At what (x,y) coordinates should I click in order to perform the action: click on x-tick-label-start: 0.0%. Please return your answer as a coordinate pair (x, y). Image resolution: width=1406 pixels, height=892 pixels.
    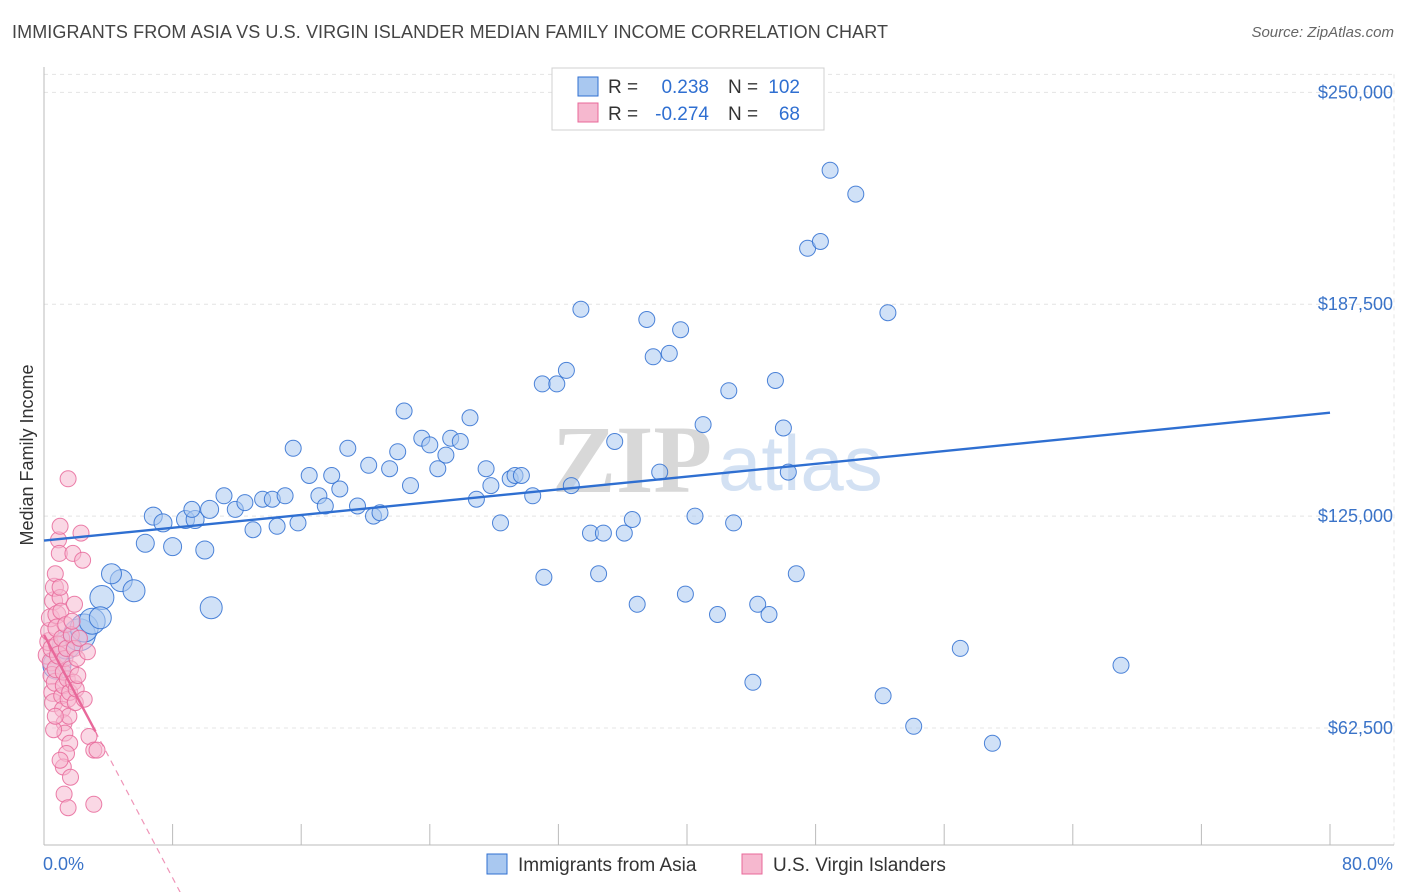
    Looking at the image, I should click on (63, 864).